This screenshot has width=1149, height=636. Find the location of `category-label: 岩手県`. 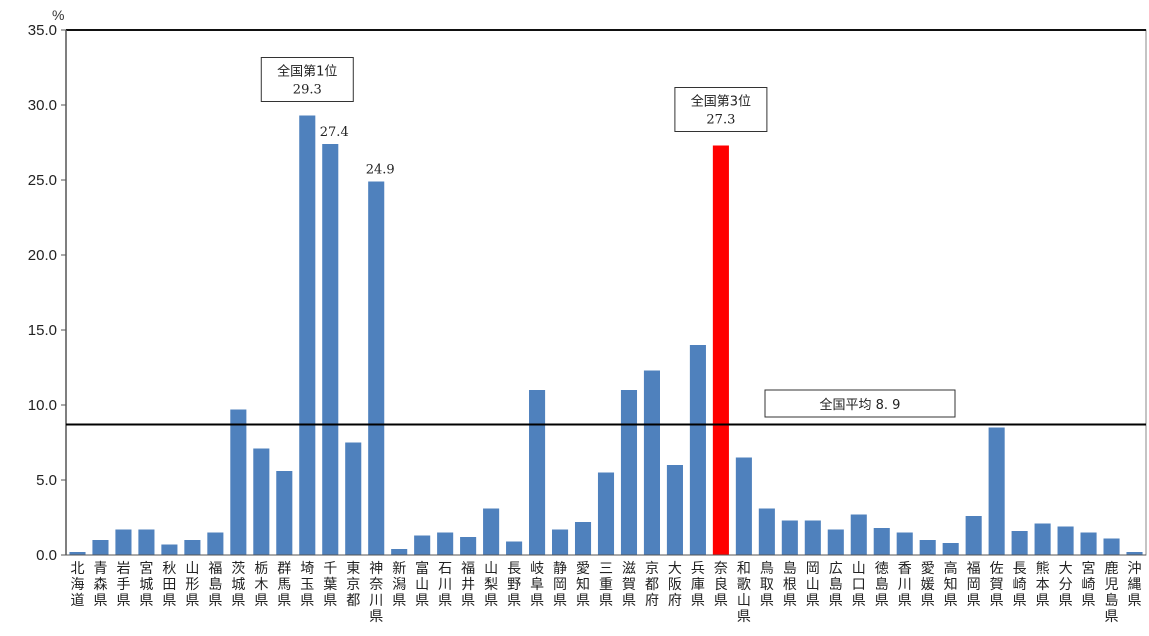

category-label: 岩手県 is located at coordinates (123, 585).